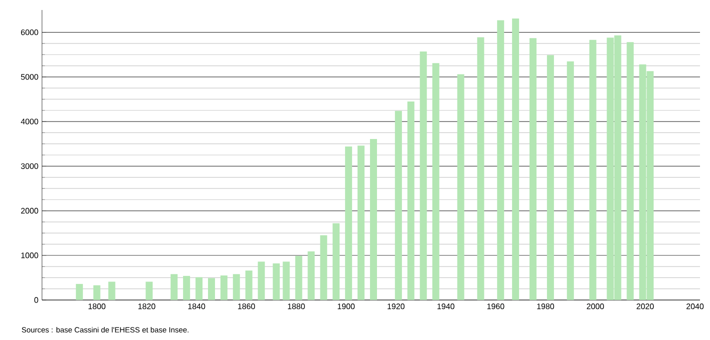 The width and height of the screenshot is (710, 340). What do you see at coordinates (29, 77) in the screenshot?
I see `y-tick-label: 5000` at bounding box center [29, 77].